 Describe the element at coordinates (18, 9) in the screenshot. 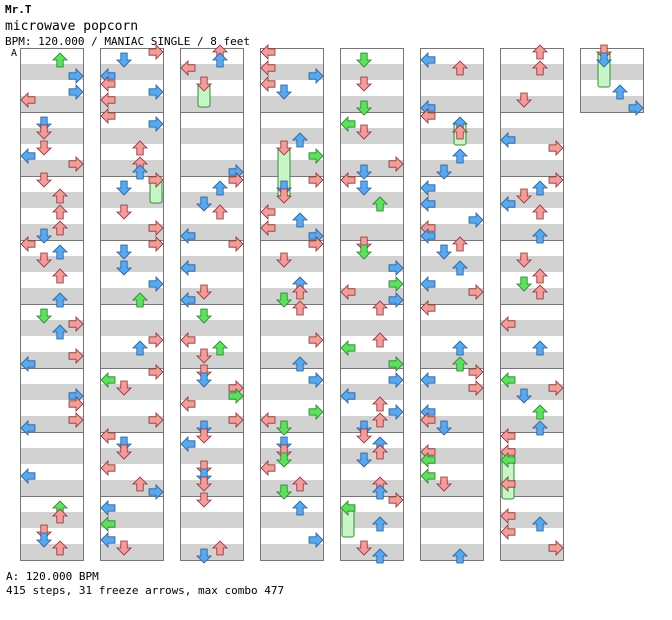

I see `song-artist: Mr.T` at that location.